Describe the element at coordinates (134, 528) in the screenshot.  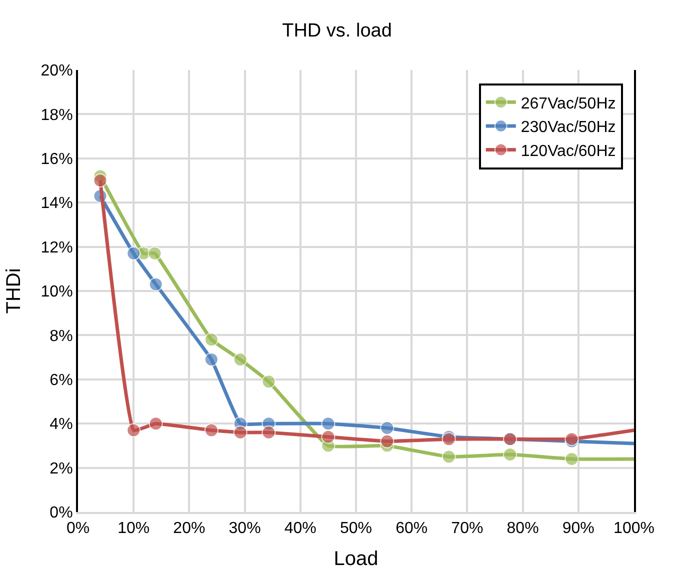
I see `x-tick-label: 10%` at that location.